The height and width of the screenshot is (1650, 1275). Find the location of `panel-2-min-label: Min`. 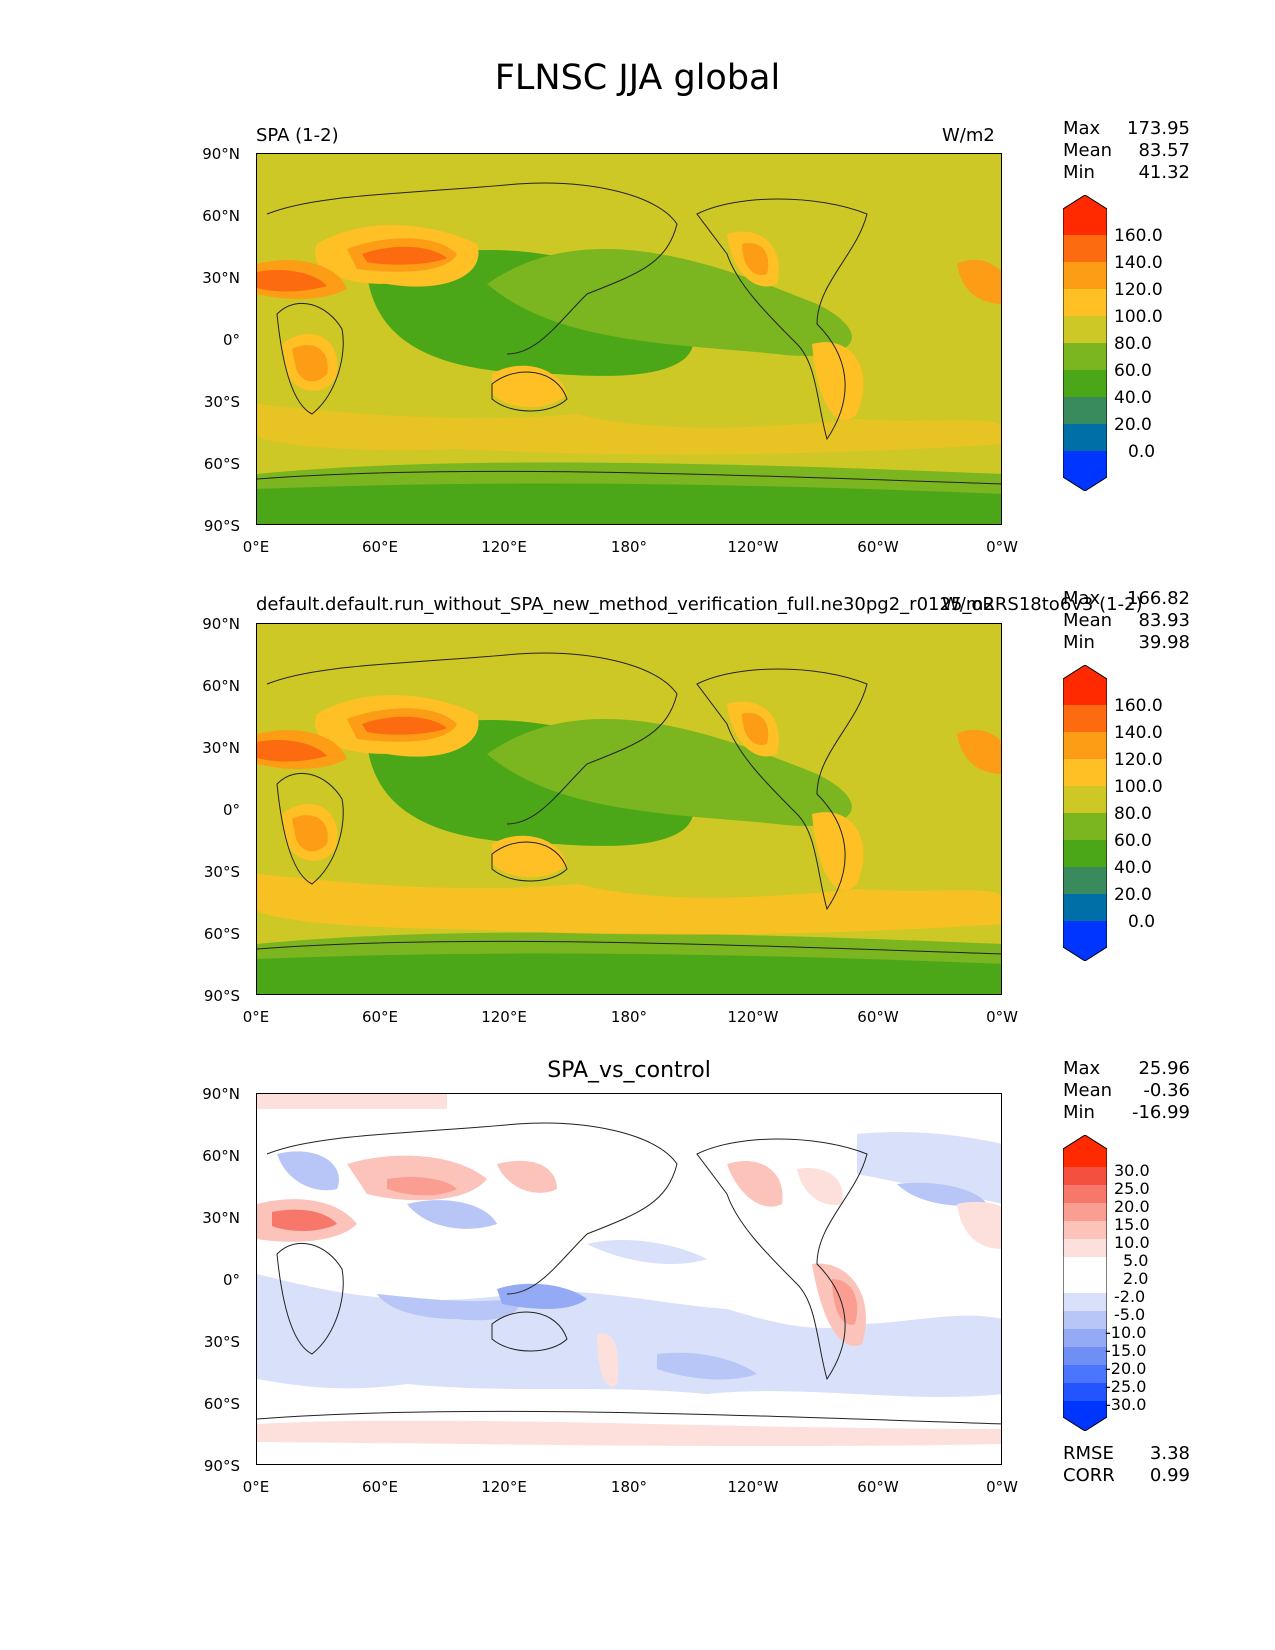

panel-2-min-label: Min is located at coordinates (1079, 642).